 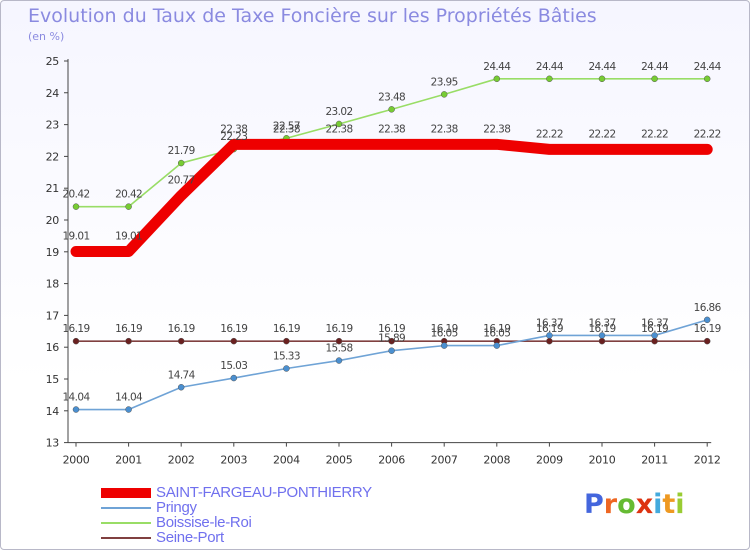 What do you see at coordinates (53, 284) in the screenshot?
I see `y-tick-label: 18` at bounding box center [53, 284].